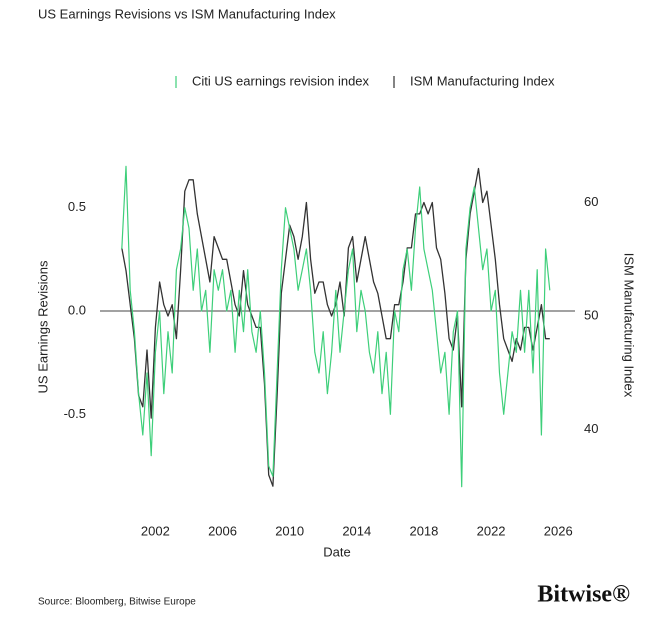 The height and width of the screenshot is (626, 671). Describe the element at coordinates (117, 602) in the screenshot. I see `source-note: Source: Bloomberg, Bitwise Europe` at that location.